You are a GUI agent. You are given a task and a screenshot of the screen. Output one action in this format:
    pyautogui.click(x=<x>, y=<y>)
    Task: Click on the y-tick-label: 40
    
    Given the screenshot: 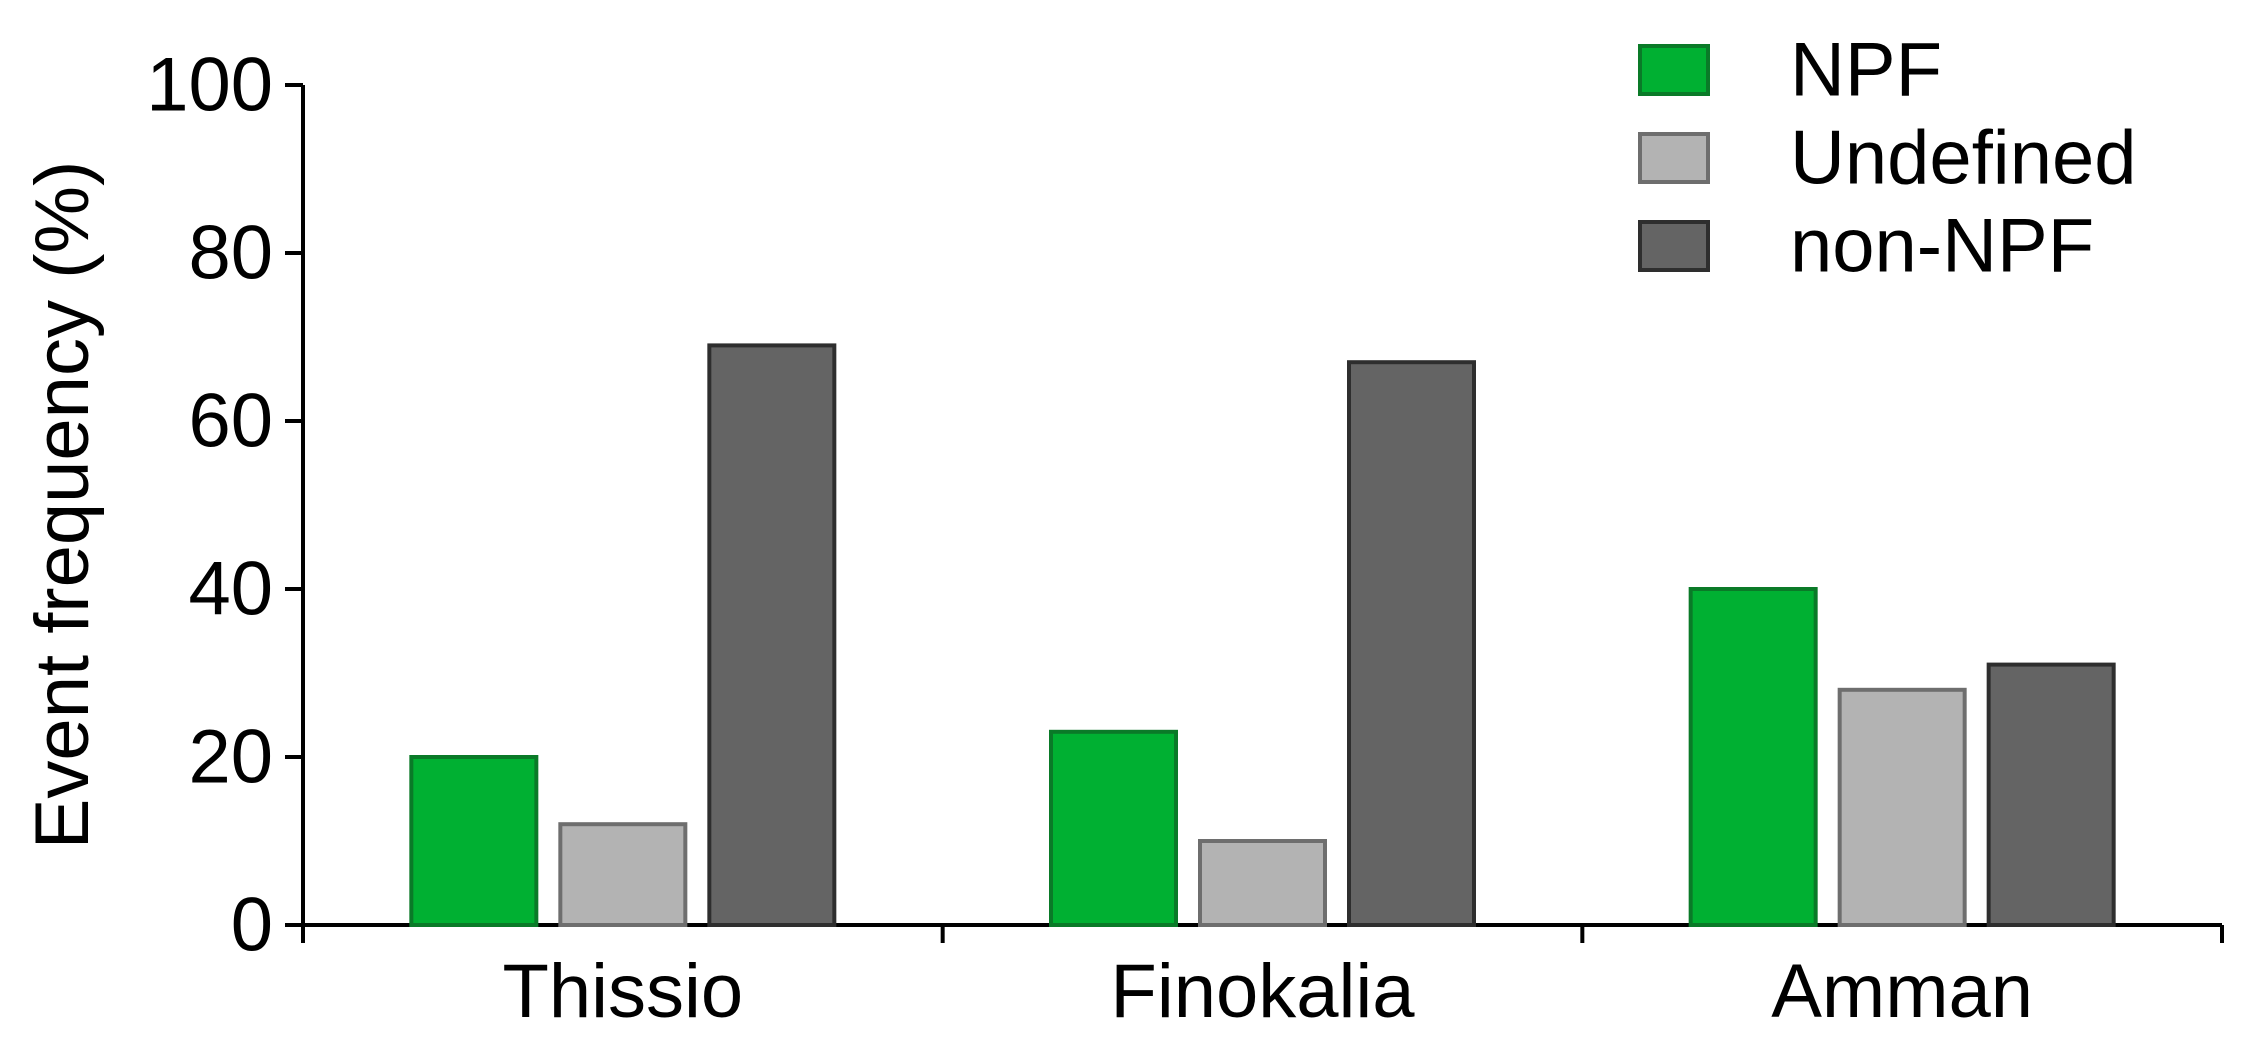 What is the action you would take?
    pyautogui.click(x=230, y=589)
    